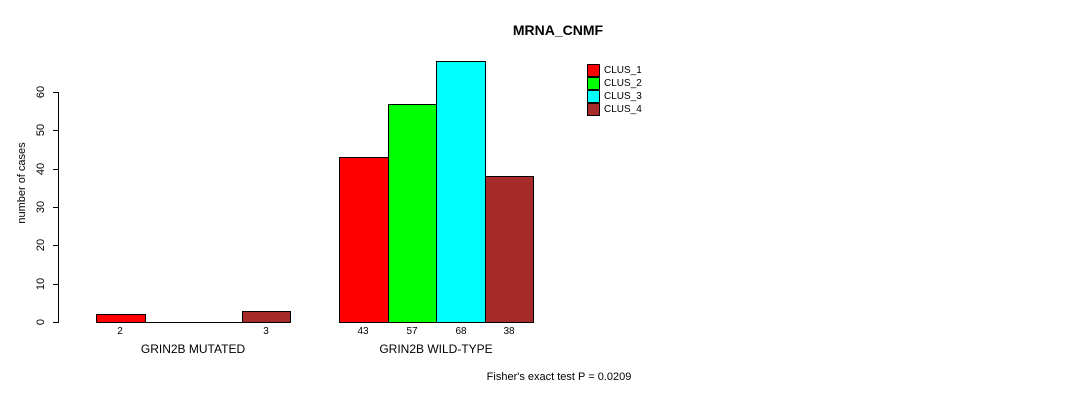  Describe the element at coordinates (436, 349) in the screenshot. I see `x-axis-group-label: GRIN2B WILD-TYPE` at that location.